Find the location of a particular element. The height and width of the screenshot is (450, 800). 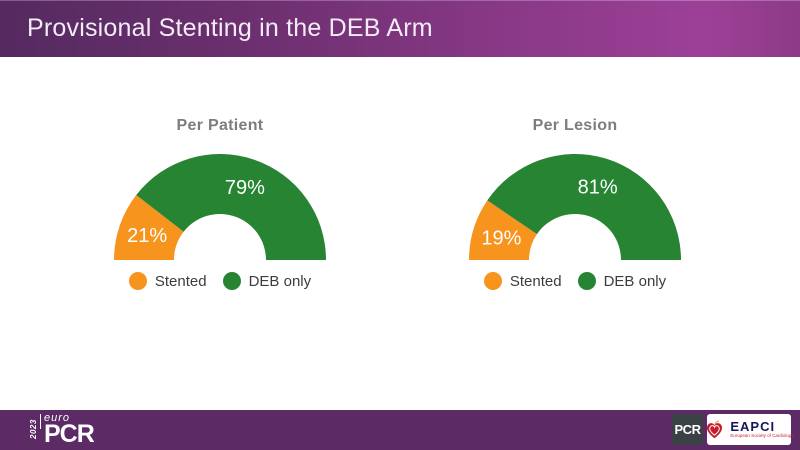

chart-per-patient: Per Patient 21% 79% Stented DEB only is located at coordinates (220, 203).